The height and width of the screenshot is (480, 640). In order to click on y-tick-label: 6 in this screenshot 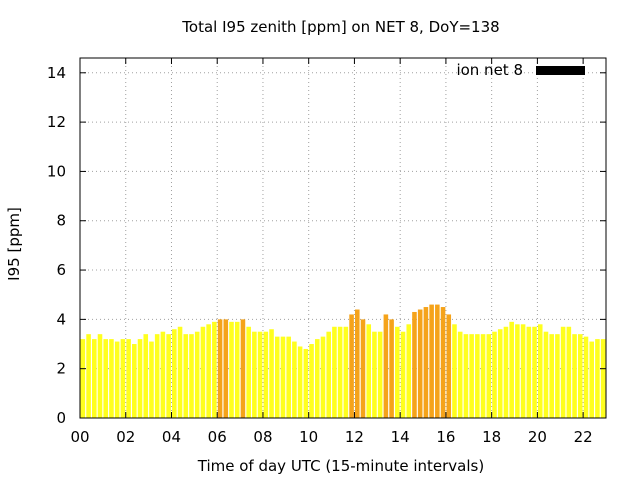, I will do `click(61, 270)`.